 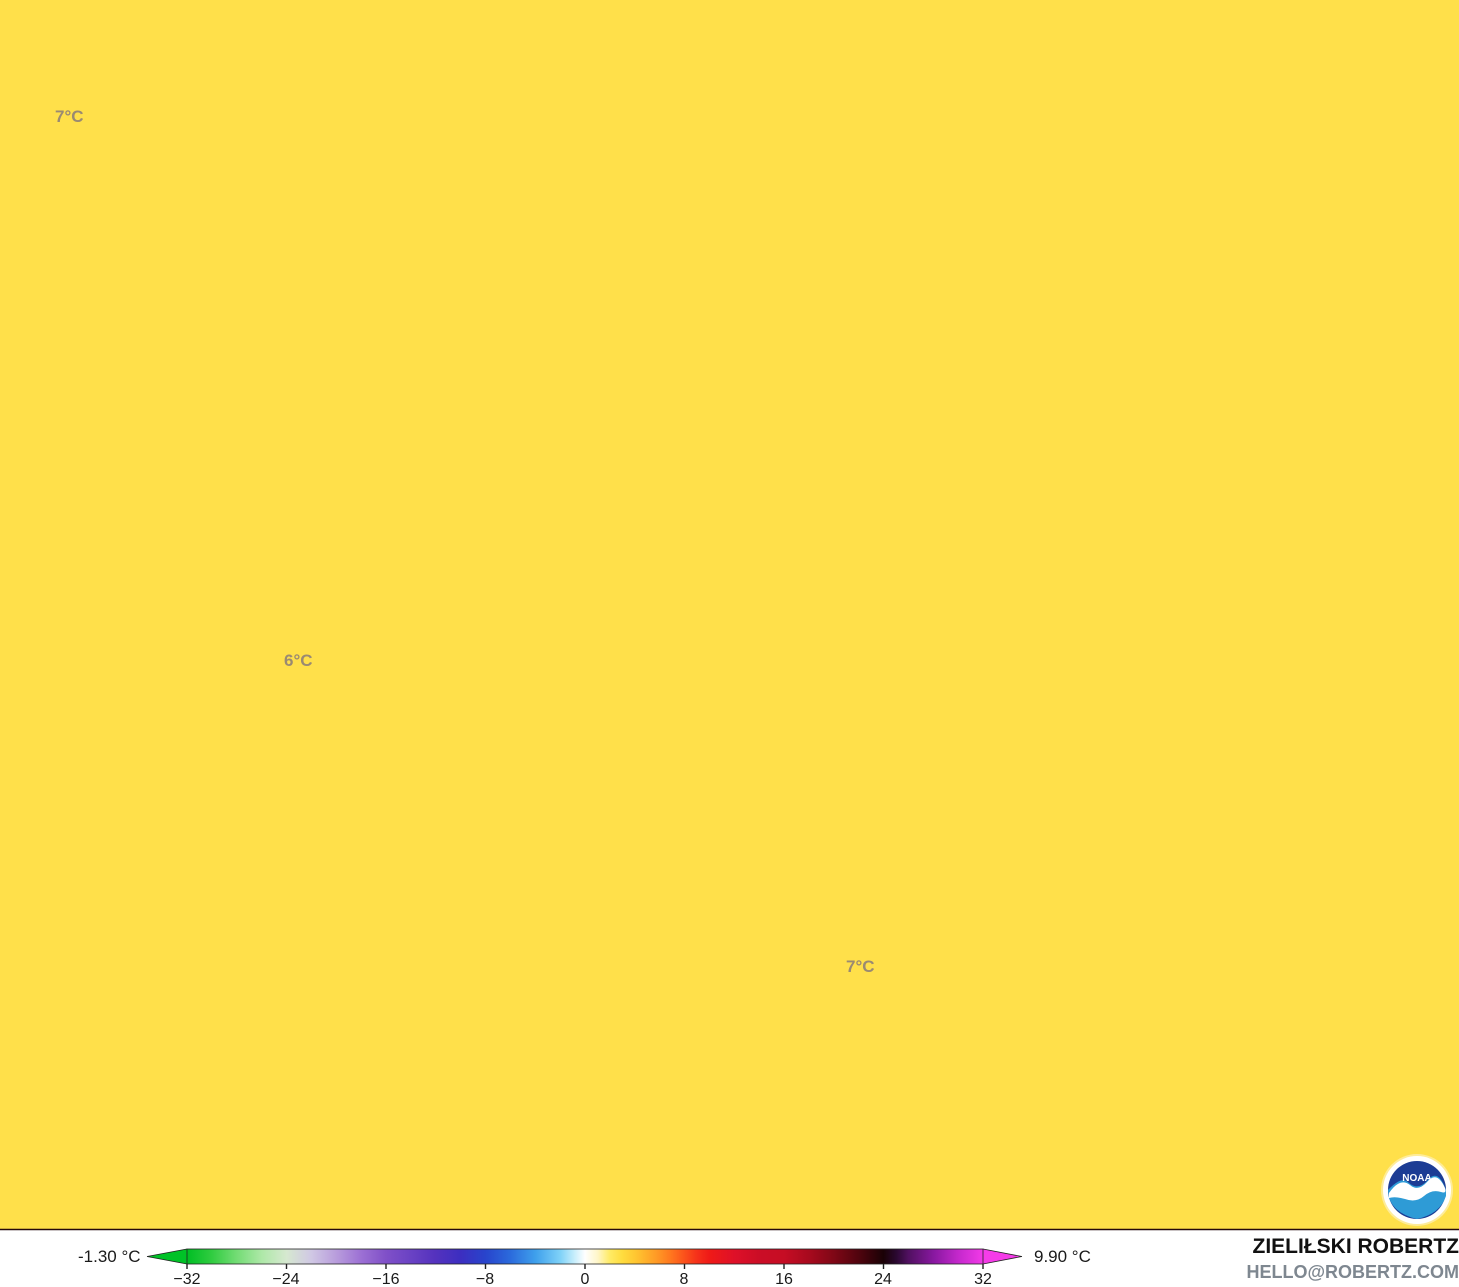 I want to click on svg-text: 8, so click(x=684, y=1279).